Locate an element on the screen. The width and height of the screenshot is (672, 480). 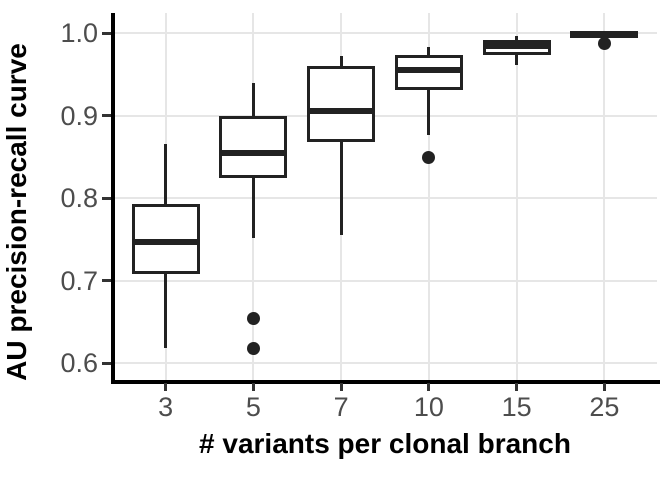
y-tick-label: 0.9 is located at coordinates (79, 115).